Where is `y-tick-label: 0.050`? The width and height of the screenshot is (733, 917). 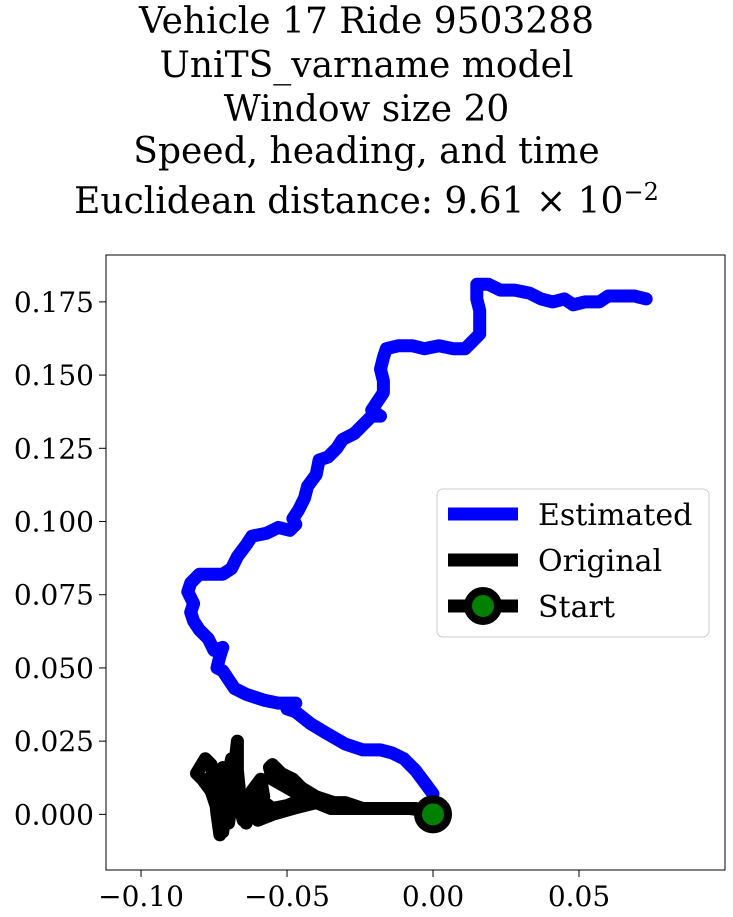
y-tick-label: 0.050 is located at coordinates (54, 668).